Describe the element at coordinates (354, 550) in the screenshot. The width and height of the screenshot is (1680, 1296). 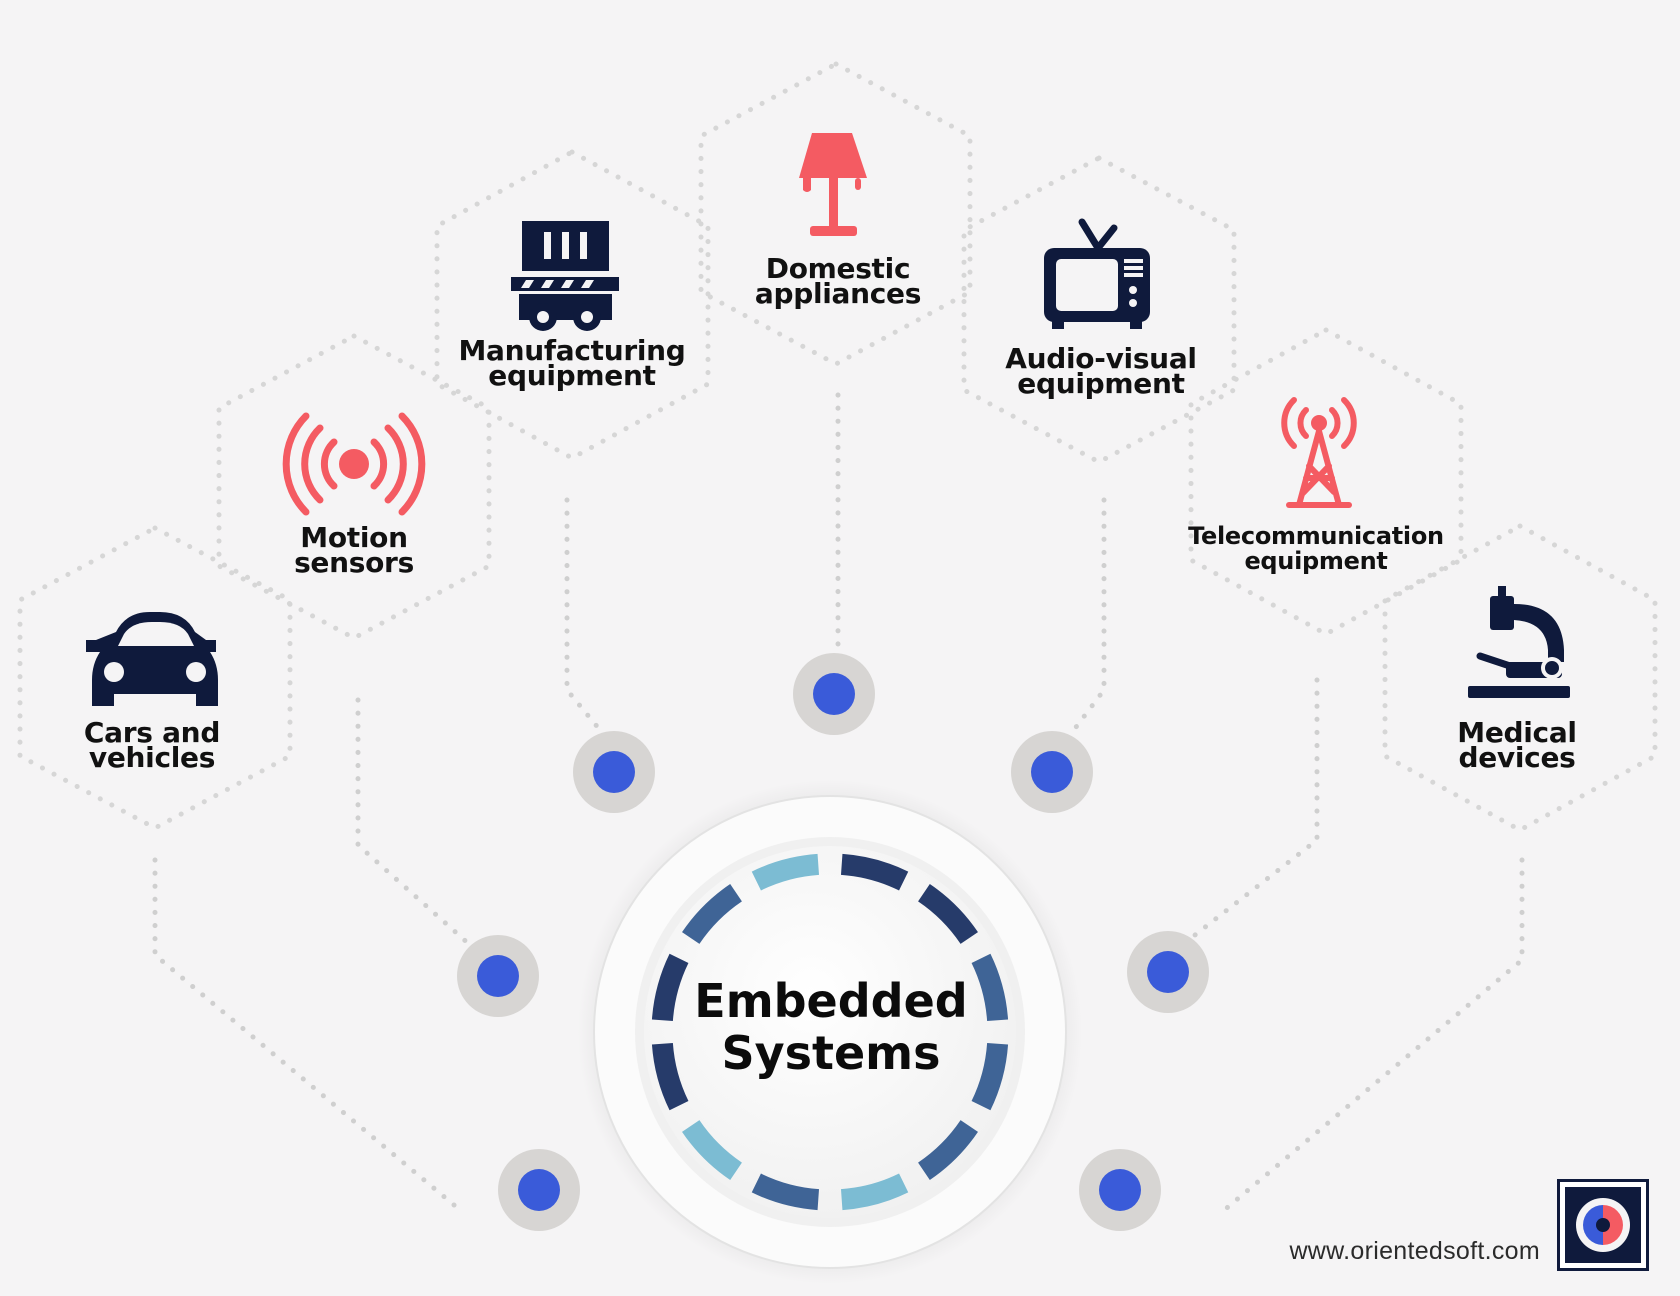
I see `label-motion-sensors: Motion sensors` at that location.